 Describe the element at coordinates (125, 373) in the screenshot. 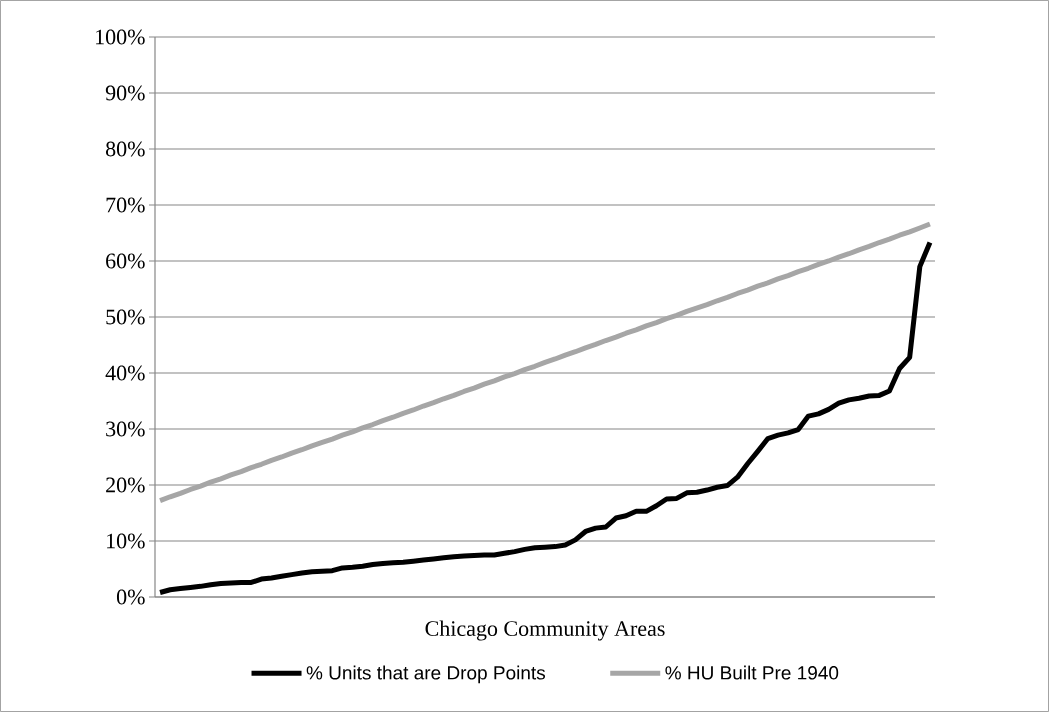

I see `y-tick-label: 40%` at that location.